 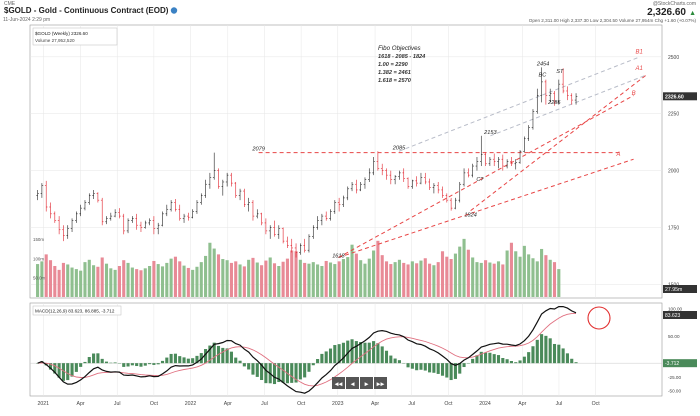 What do you see at coordinates (338, 404) in the screenshot?
I see `time-tick-label: 2023` at bounding box center [338, 404].